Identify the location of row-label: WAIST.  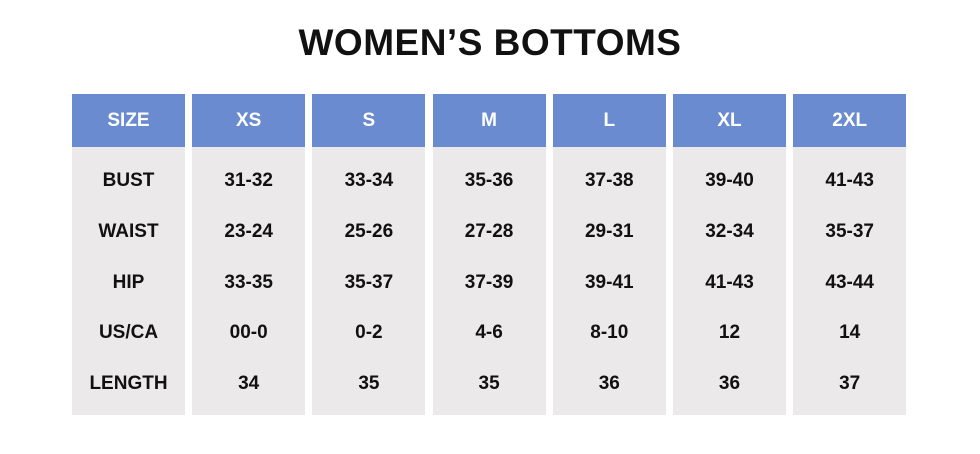
(128, 231).